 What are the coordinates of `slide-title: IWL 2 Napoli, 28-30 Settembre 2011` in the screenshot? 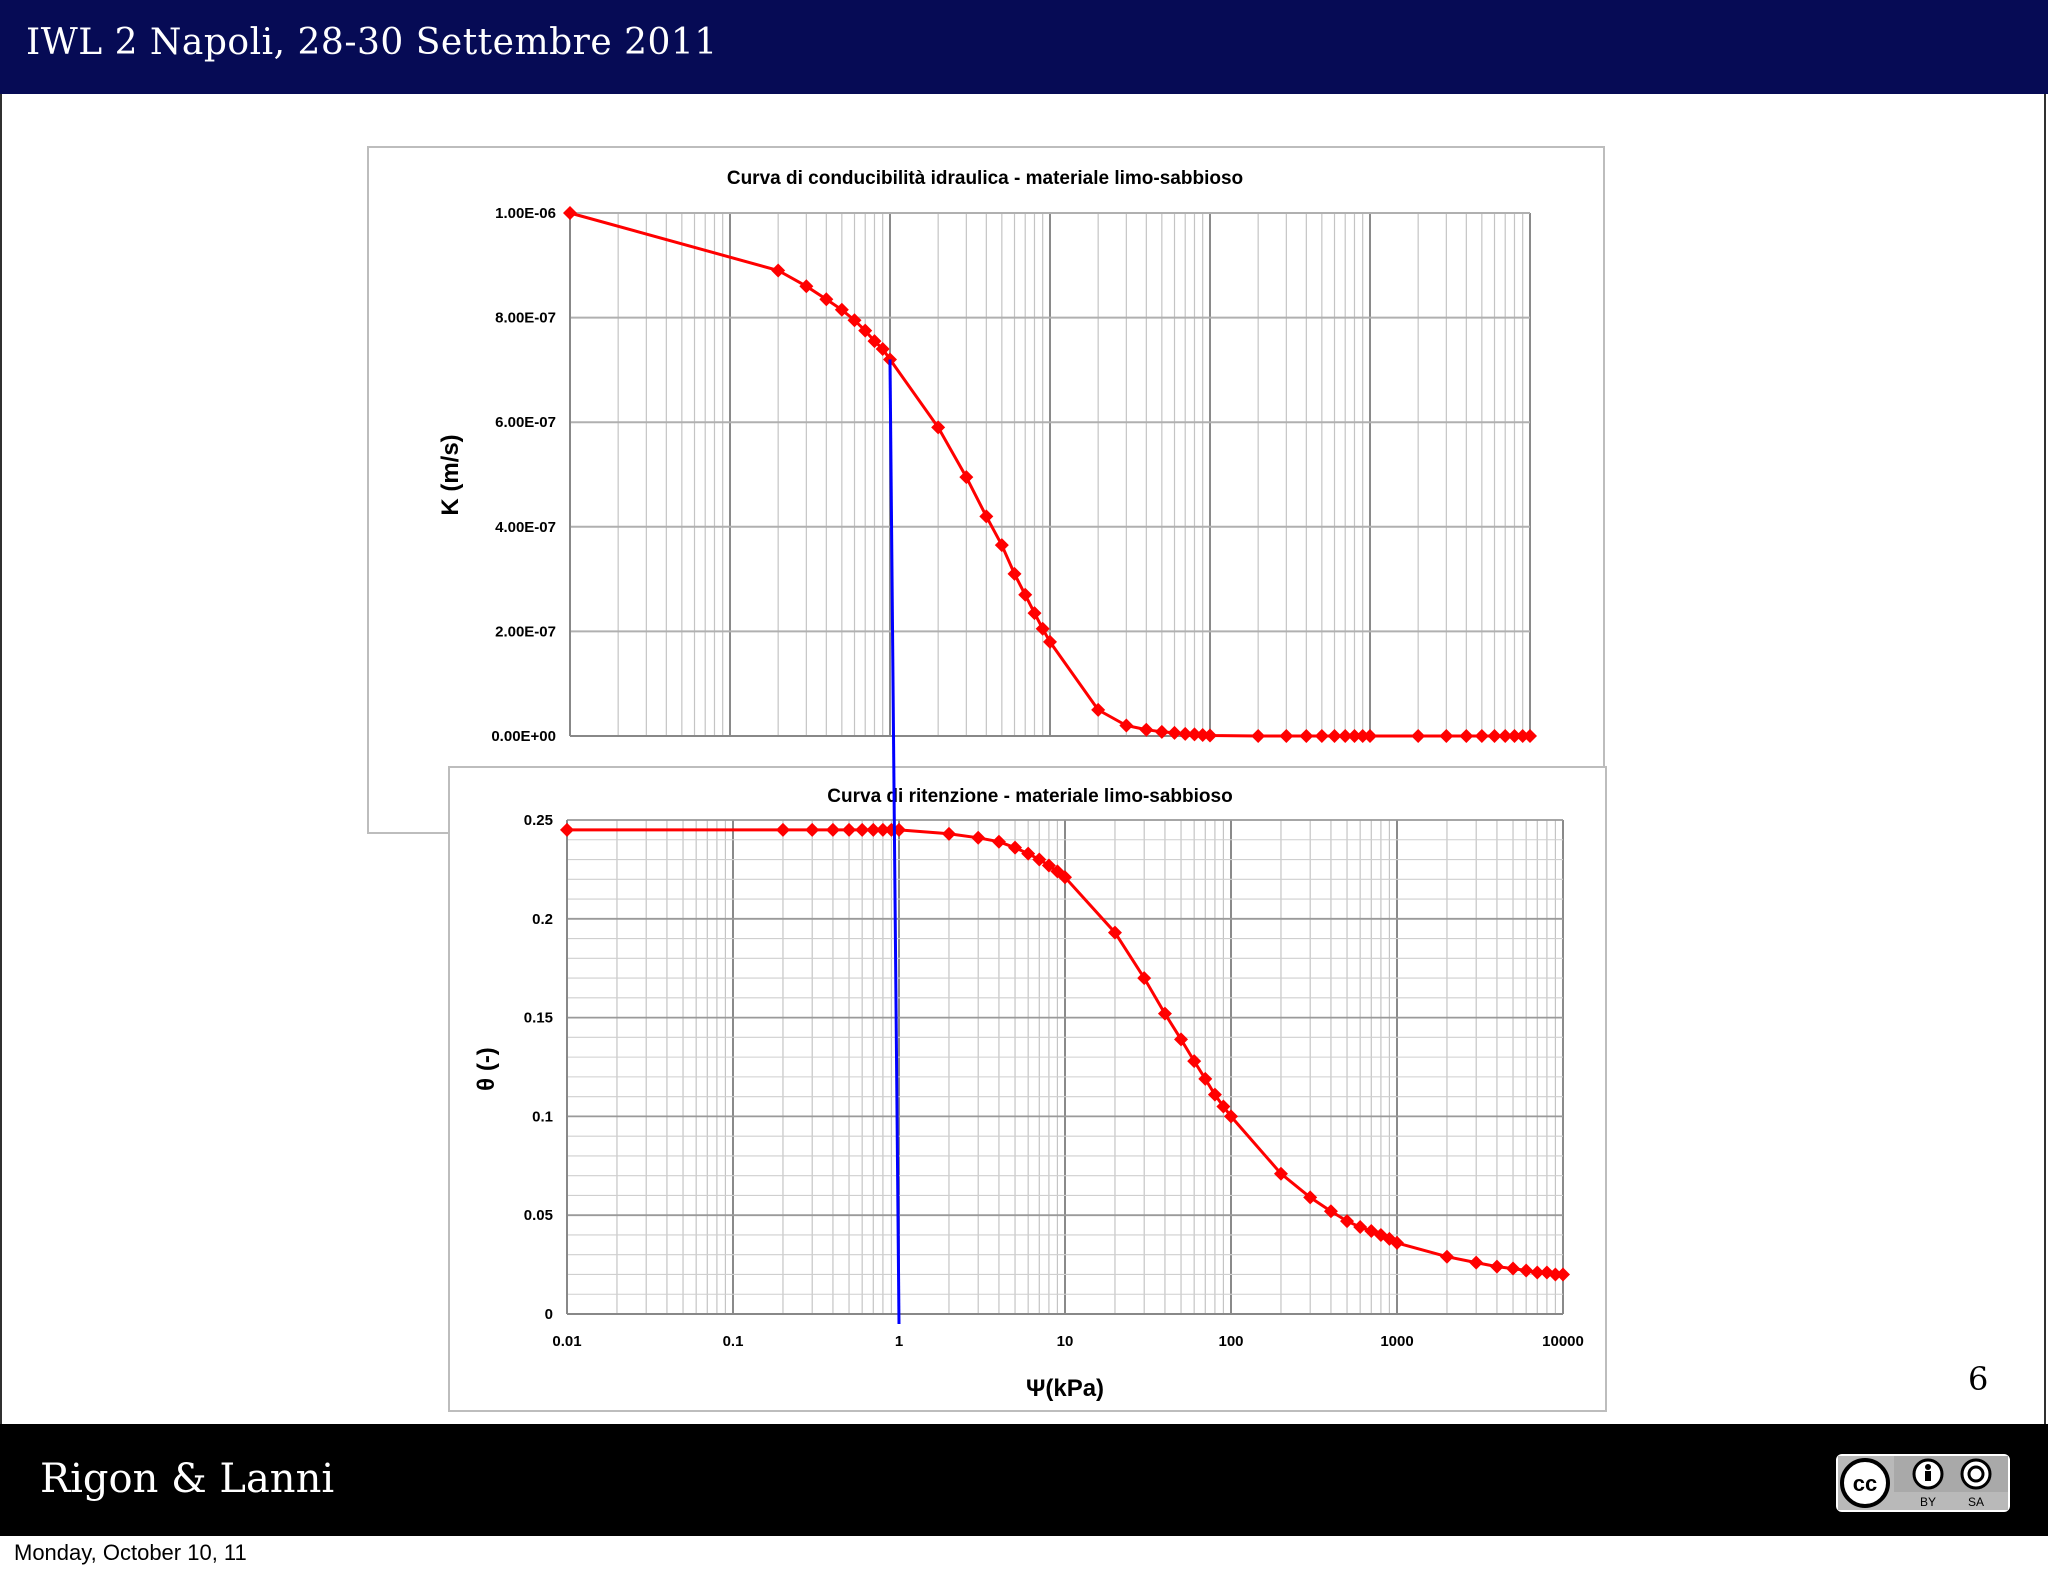 It's located at (372, 42).